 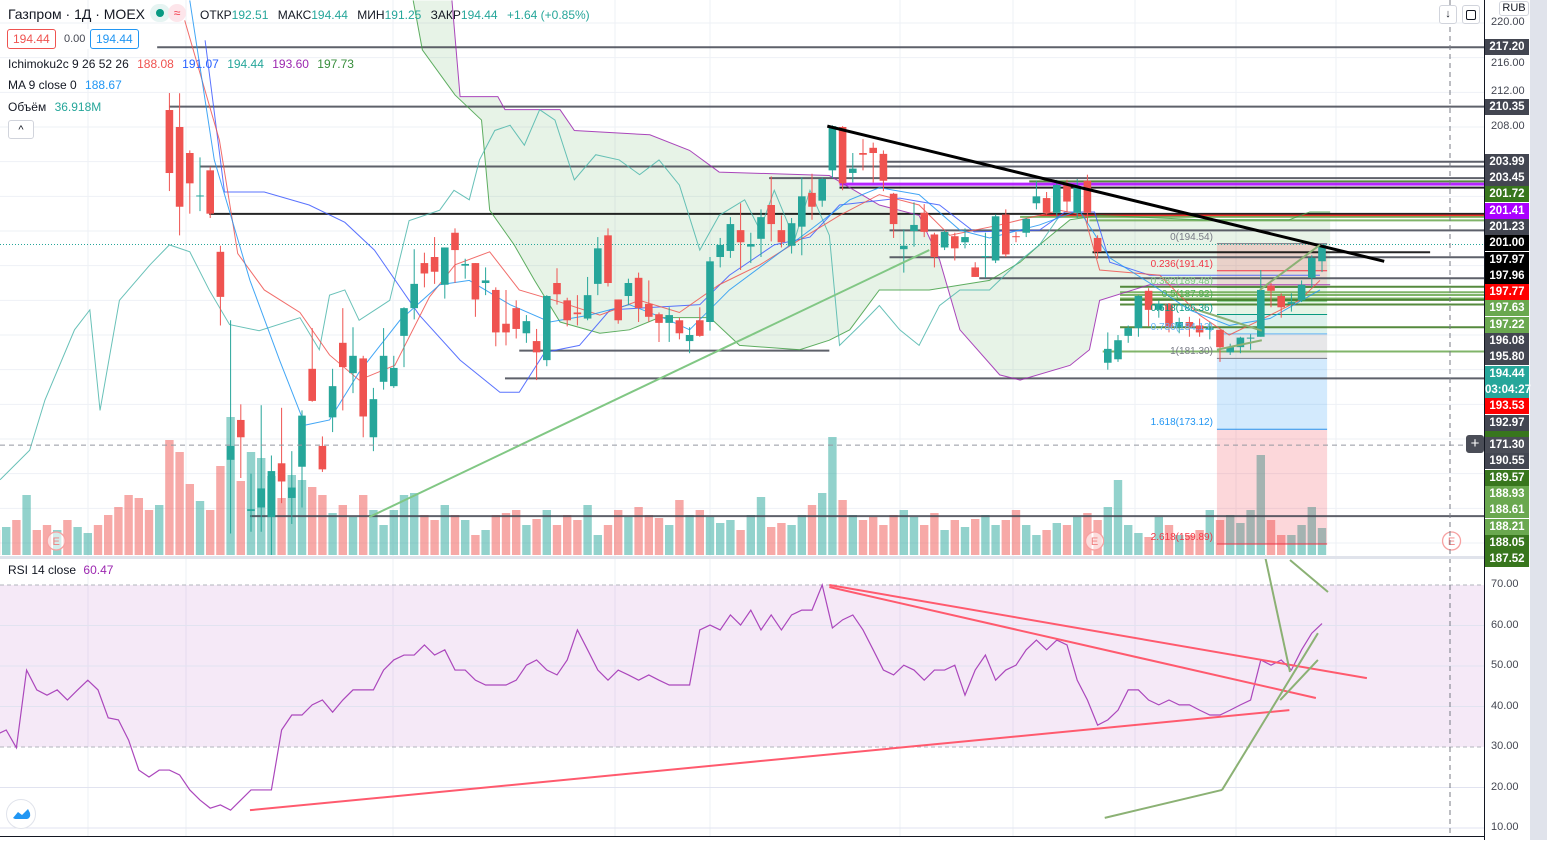 I want to click on rsi-tick: 10.00, so click(x=1505, y=827).